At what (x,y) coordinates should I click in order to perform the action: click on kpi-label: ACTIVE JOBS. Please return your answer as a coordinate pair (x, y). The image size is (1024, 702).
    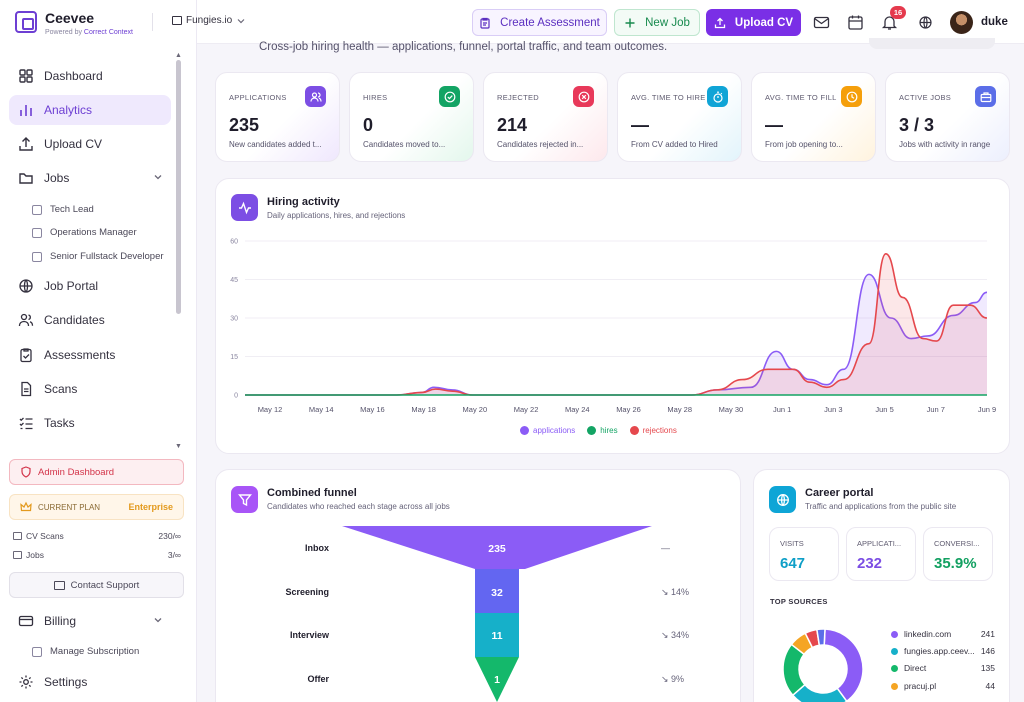
    Looking at the image, I should click on (925, 97).